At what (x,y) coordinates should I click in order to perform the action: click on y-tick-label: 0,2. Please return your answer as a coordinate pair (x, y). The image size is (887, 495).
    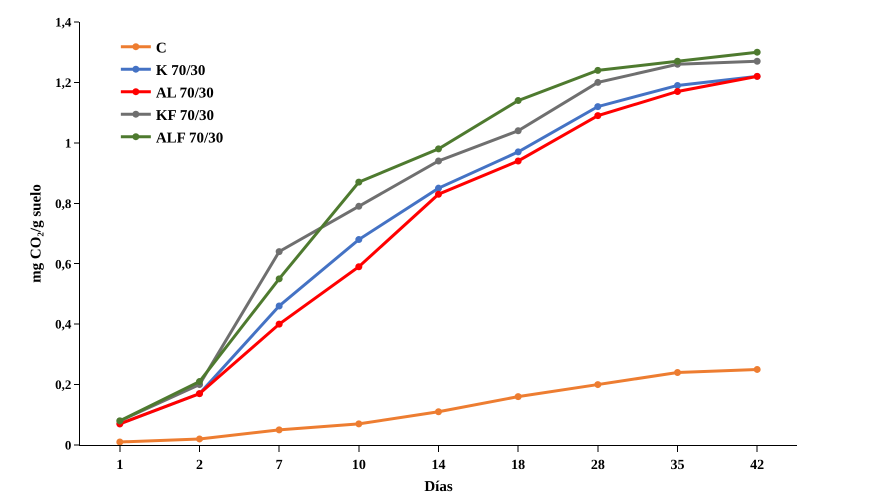
    Looking at the image, I should click on (63, 384).